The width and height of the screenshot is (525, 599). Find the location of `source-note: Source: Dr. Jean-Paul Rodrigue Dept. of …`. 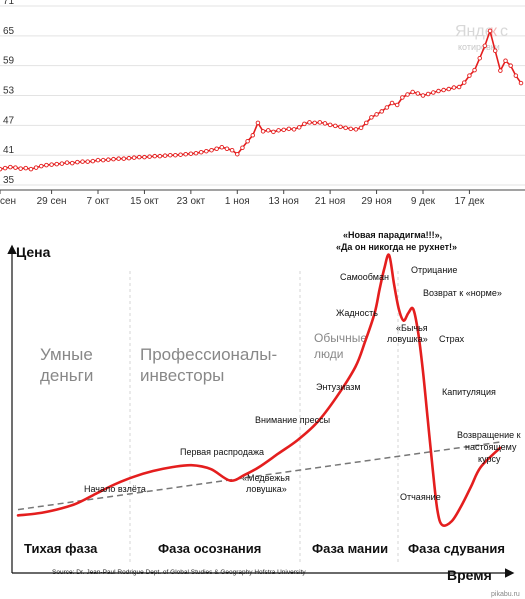

source-note: Source: Dr. Jean-Paul Rodrigue Dept. of … is located at coordinates (179, 572).